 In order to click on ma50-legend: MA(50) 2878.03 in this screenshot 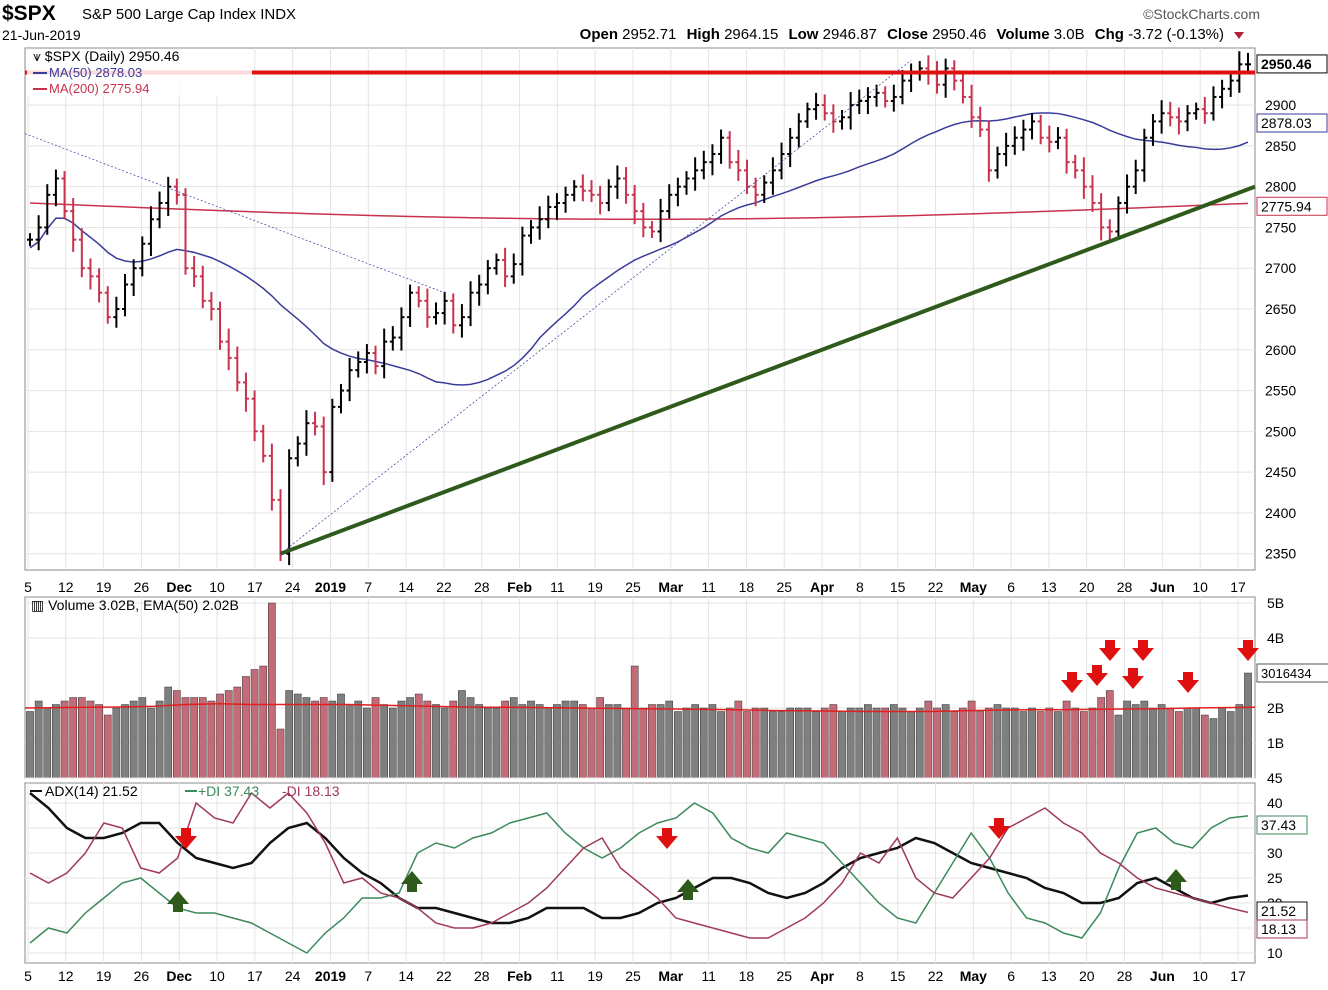, I will do `click(95, 72)`.